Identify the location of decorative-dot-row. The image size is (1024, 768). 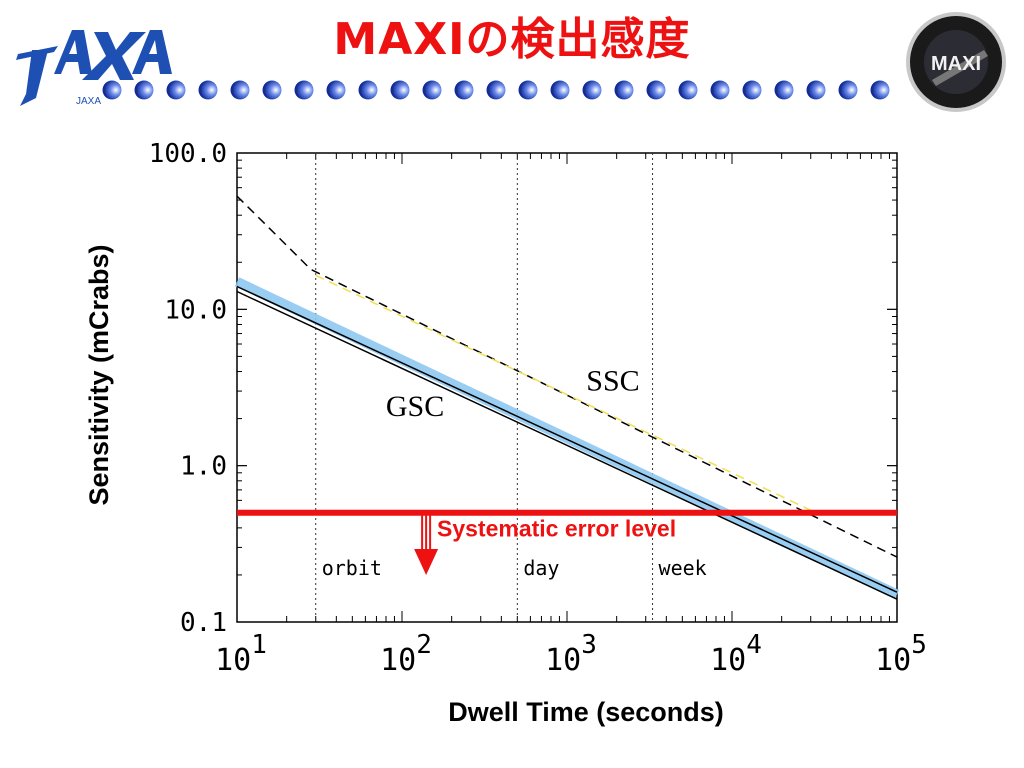
(496, 90).